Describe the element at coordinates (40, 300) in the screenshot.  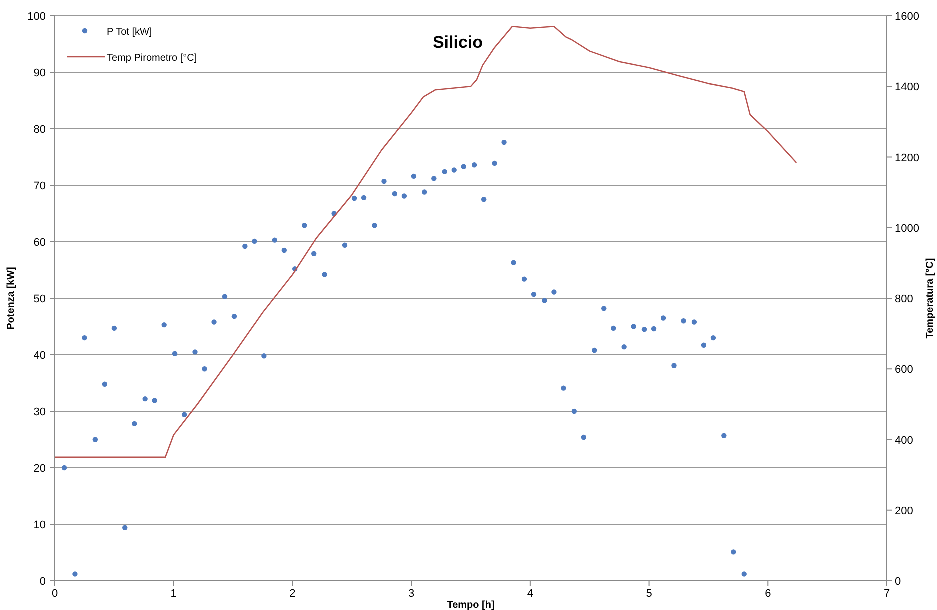
I see `y-tick-label: 50` at that location.